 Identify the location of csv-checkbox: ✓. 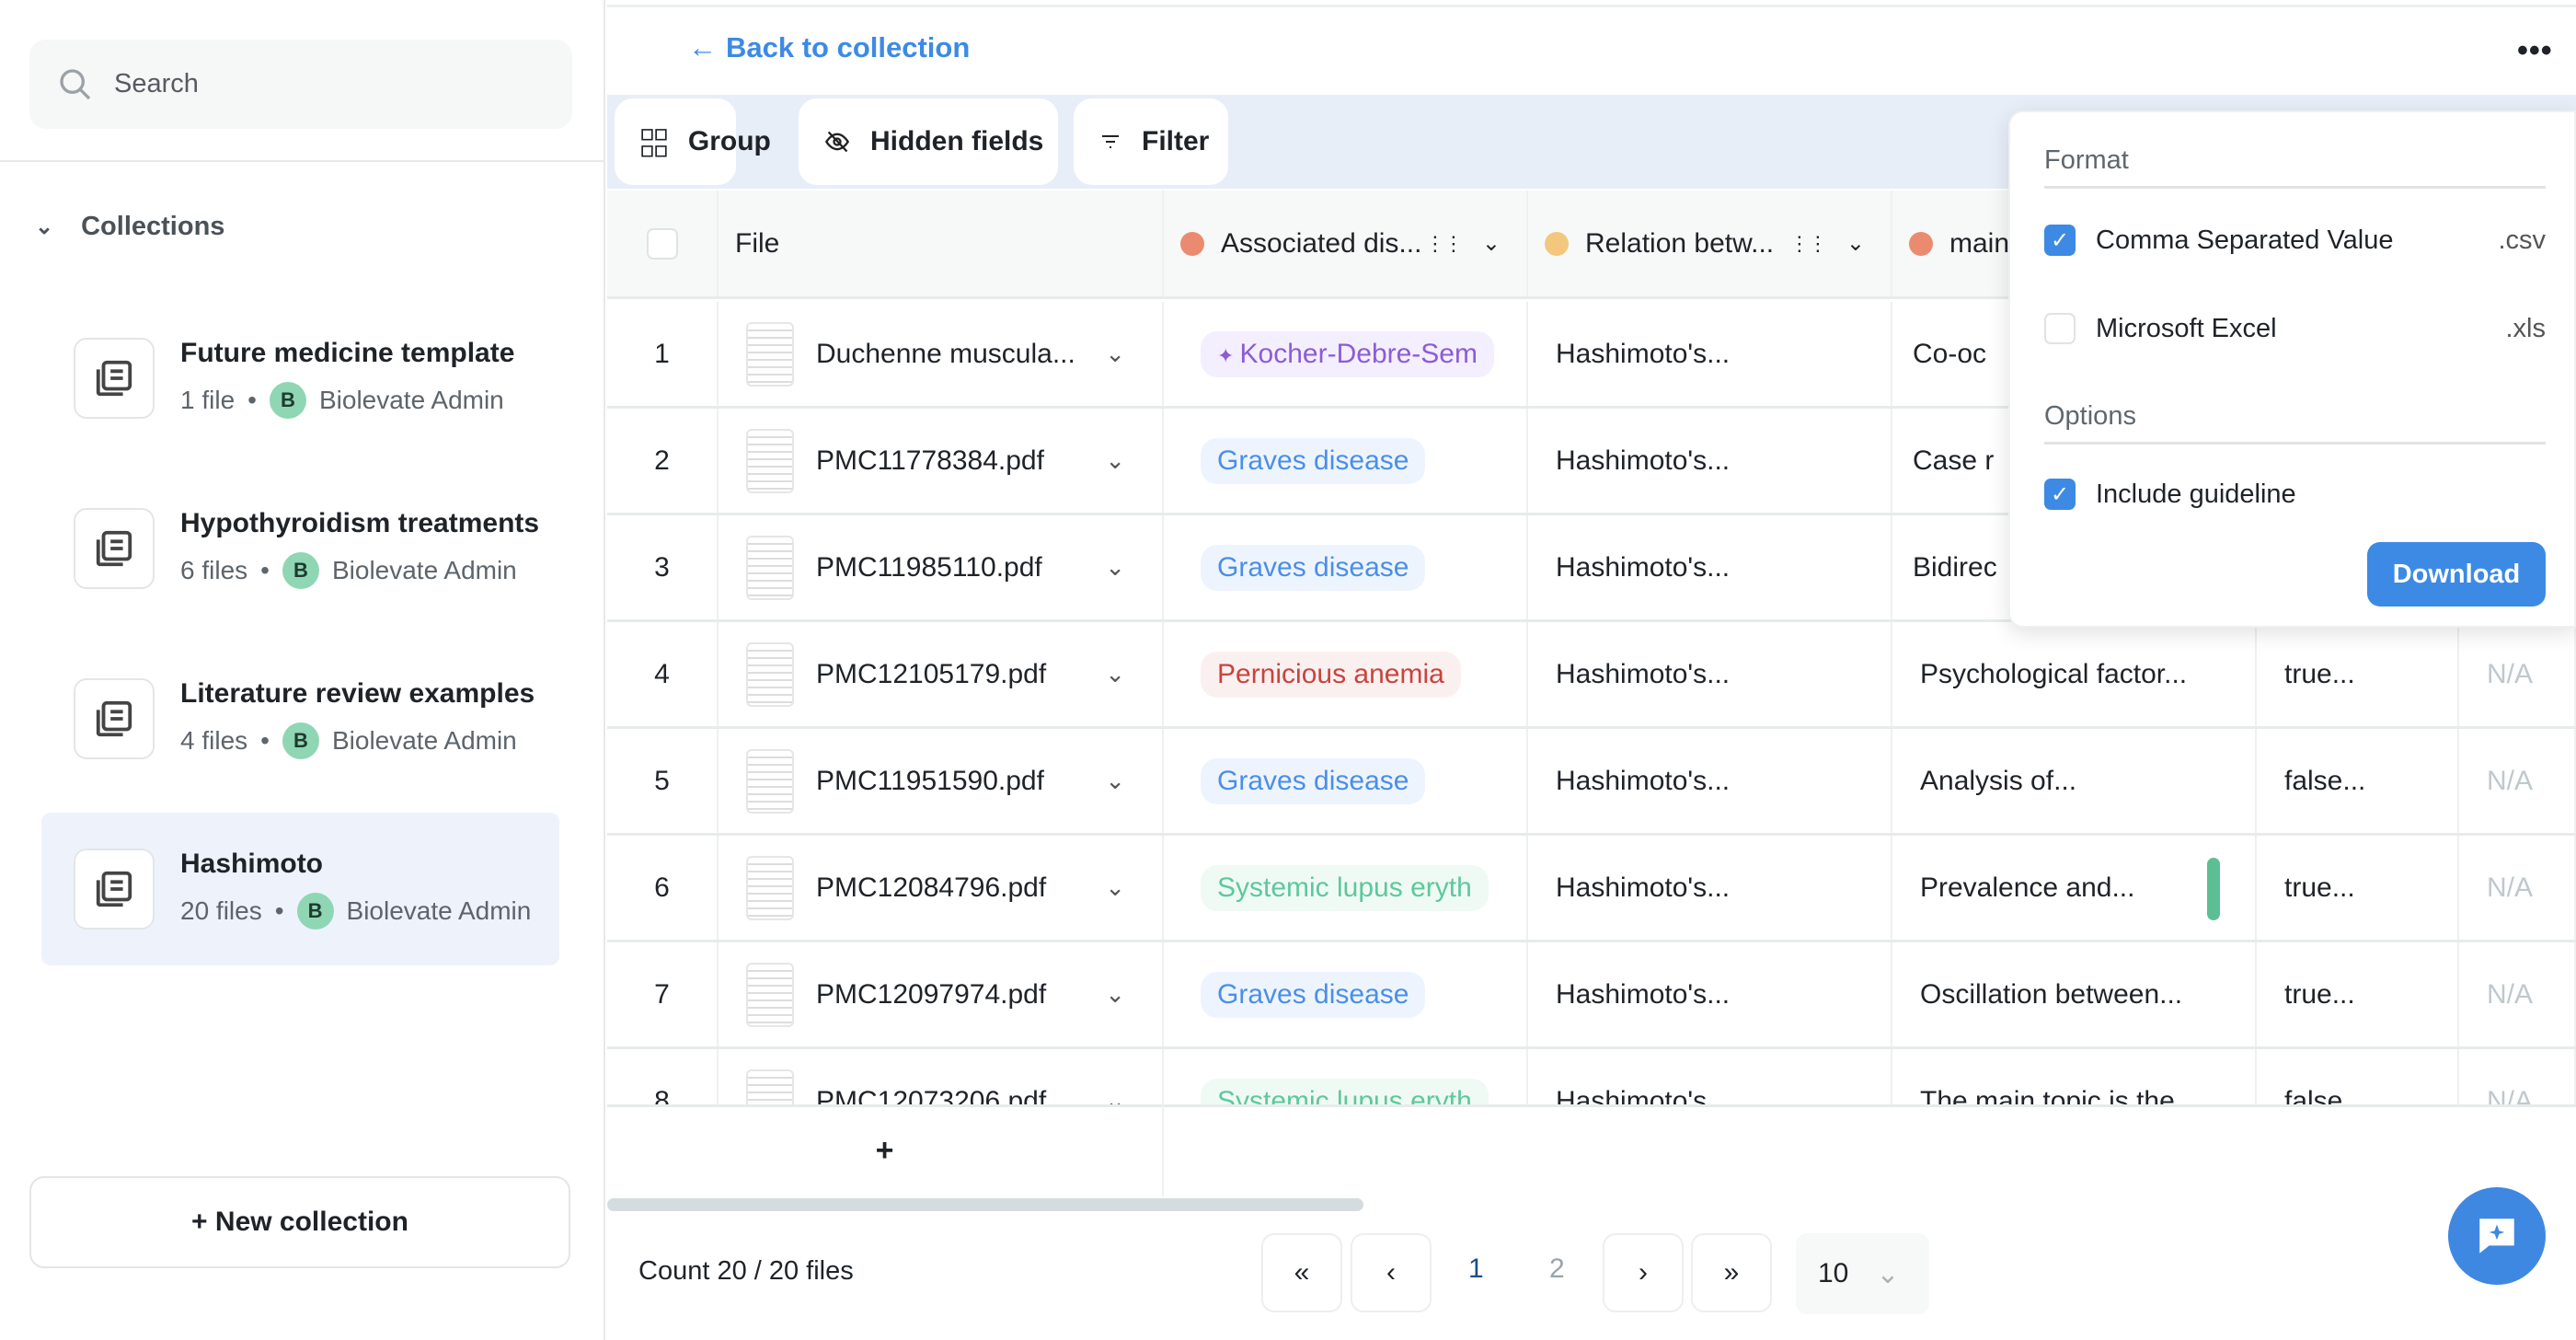
(2060, 240).